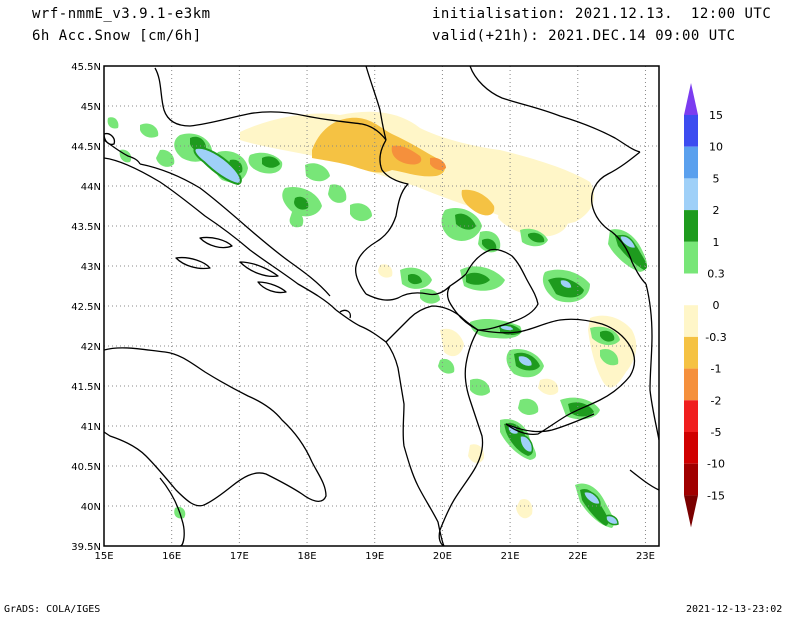  What do you see at coordinates (734, 609) in the screenshot?
I see `timestamp-text: 2021-12-13-23:02` at bounding box center [734, 609].